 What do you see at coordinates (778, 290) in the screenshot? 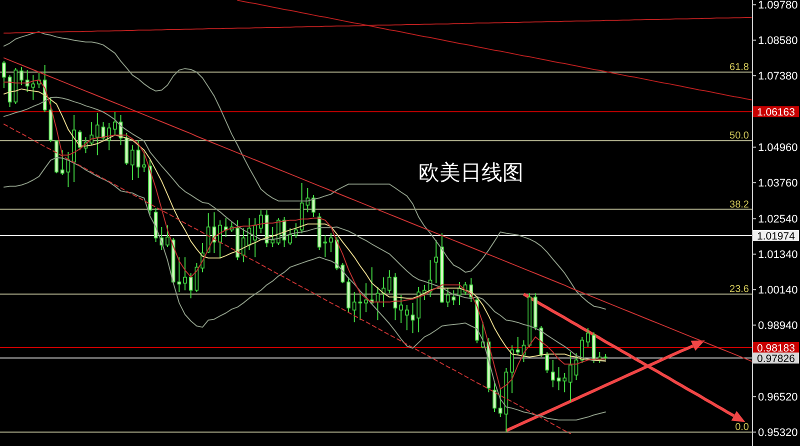
I see `y-tick-label: 1.00140` at bounding box center [778, 290].